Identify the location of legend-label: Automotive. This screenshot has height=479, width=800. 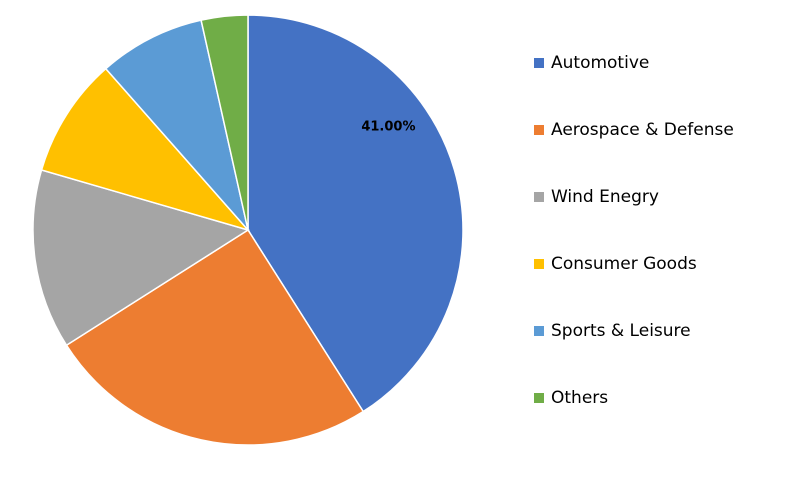
(600, 63).